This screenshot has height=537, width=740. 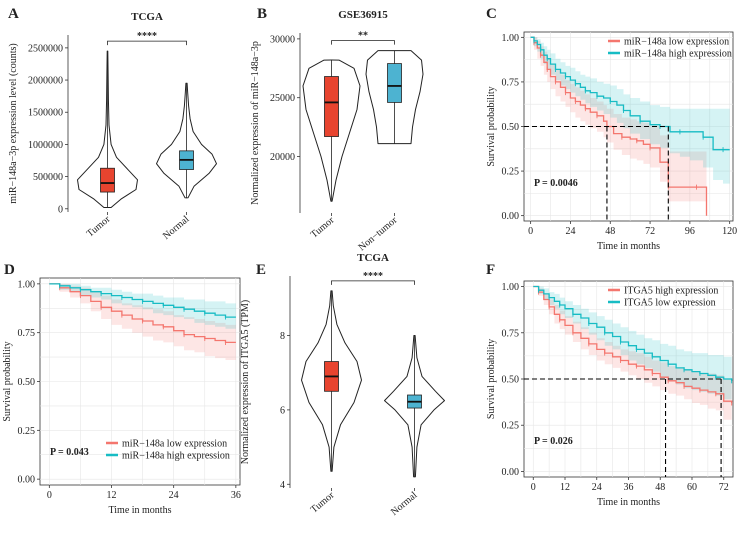 I want to click on y-tick-label: 1500000, so click(x=45, y=113).